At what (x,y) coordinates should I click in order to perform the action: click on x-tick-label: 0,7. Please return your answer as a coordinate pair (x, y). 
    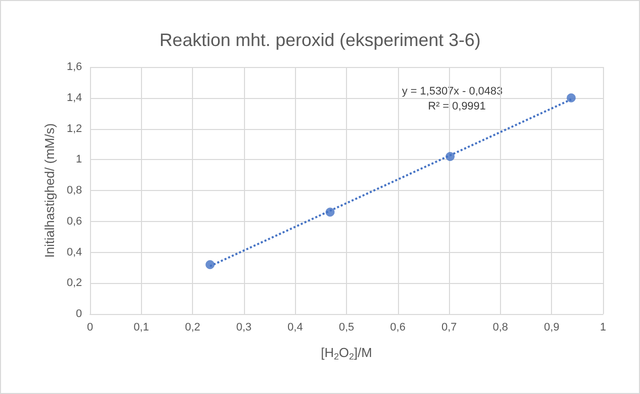
    Looking at the image, I should click on (449, 328).